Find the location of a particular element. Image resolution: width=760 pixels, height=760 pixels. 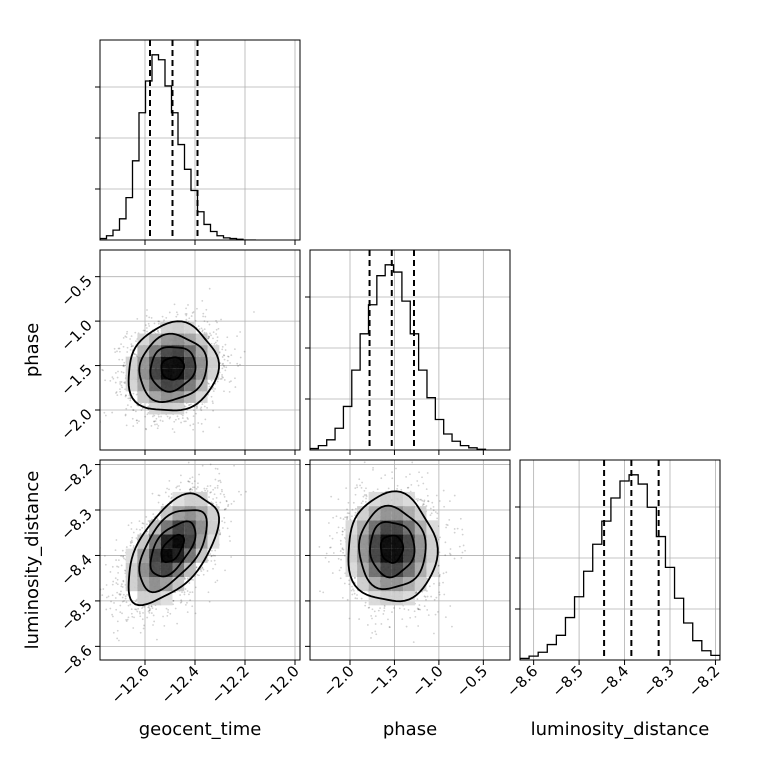

joint-density is located at coordinates (177, 360).